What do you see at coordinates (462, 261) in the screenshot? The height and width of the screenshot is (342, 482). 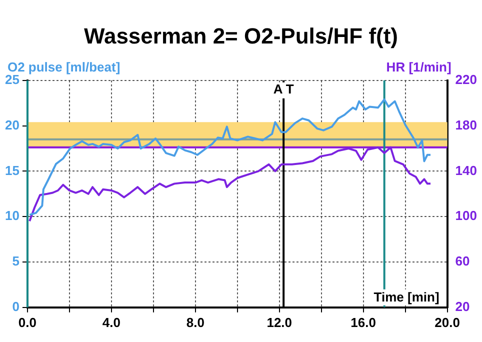 I see `y2-tick-label: 60` at bounding box center [462, 261].